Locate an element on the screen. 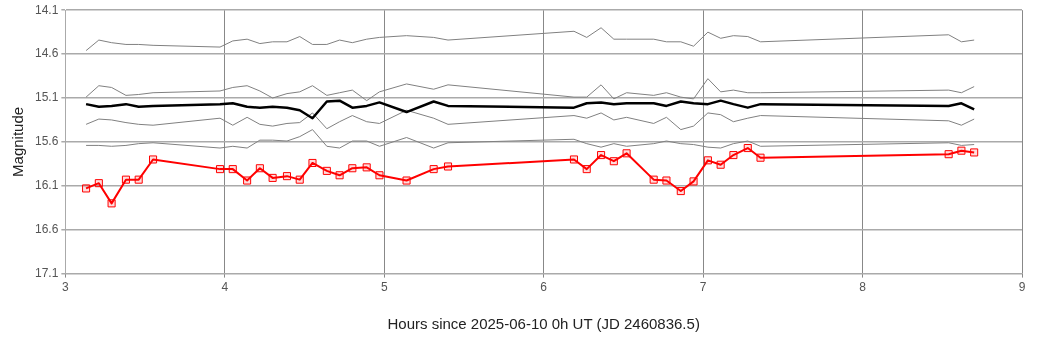  x-tick-label: 8 is located at coordinates (863, 287).